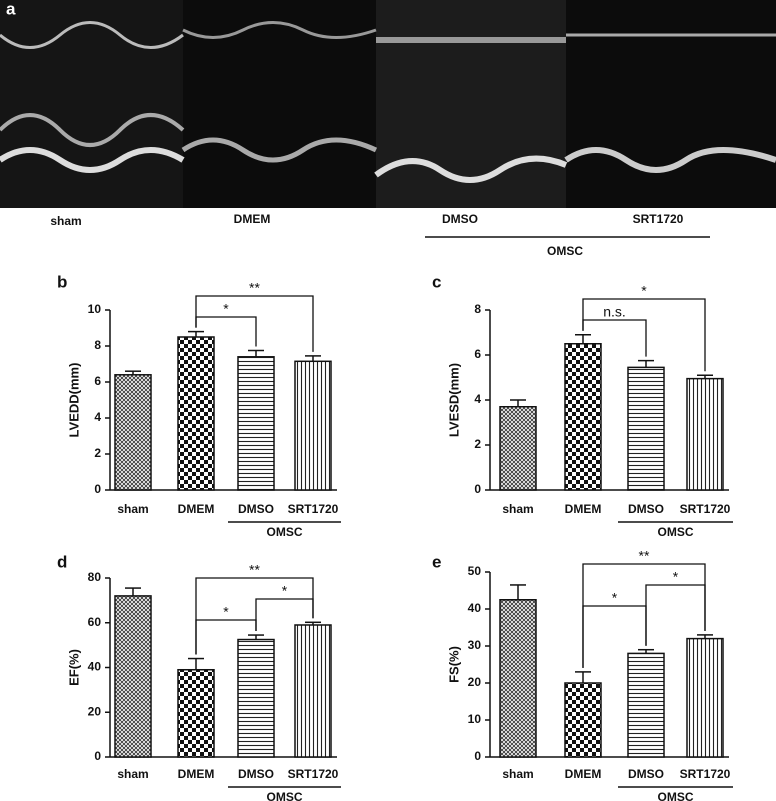 This screenshot has height=801, width=776. What do you see at coordinates (453, 400) in the screenshot?
I see `y-axis-label: LVESD(mm)` at bounding box center [453, 400].